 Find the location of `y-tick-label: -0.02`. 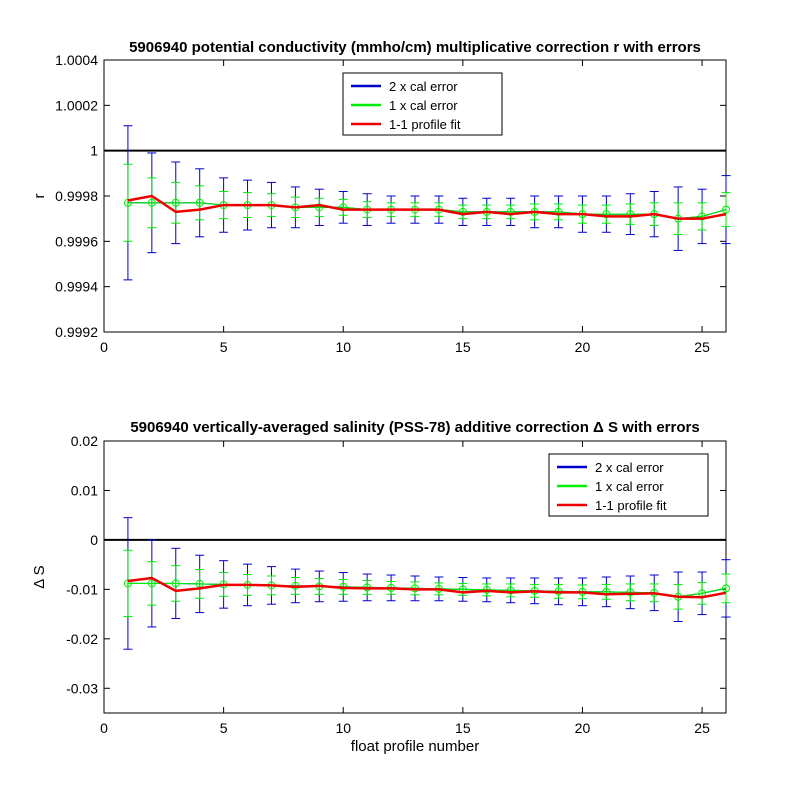

y-tick-label: -0.02 is located at coordinates (82, 639).